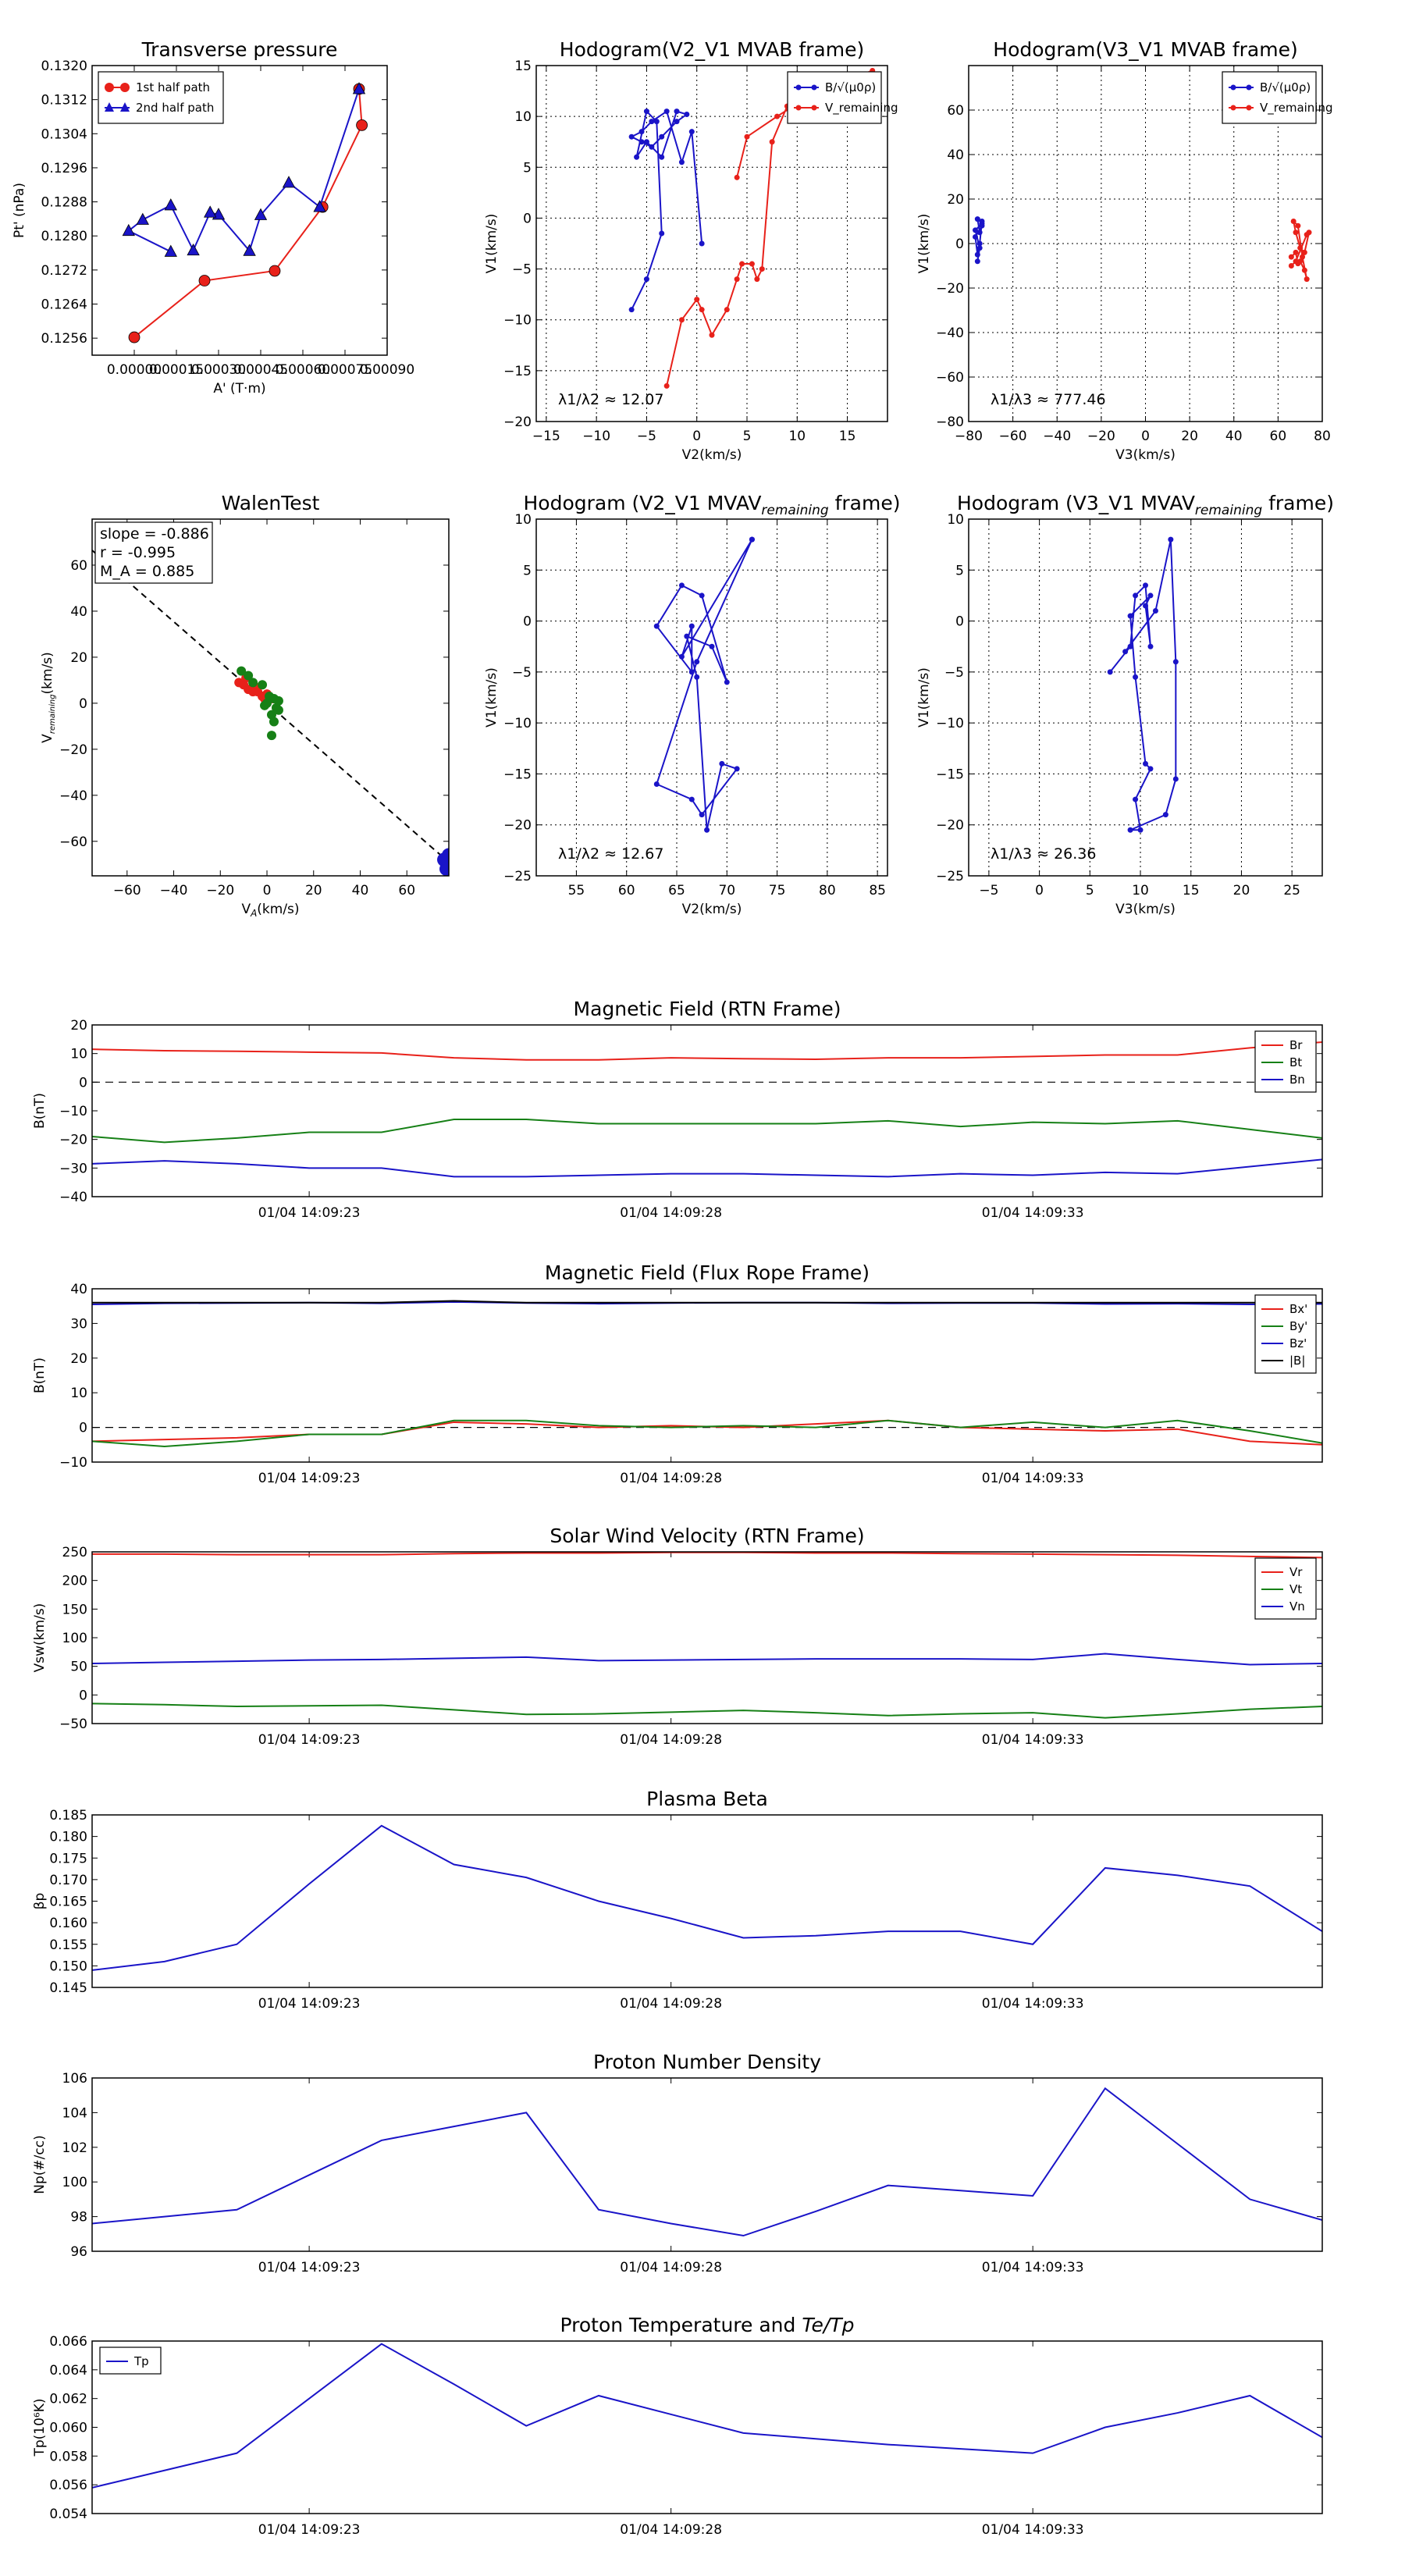 This screenshot has height=2576, width=1405. I want to click on x-axis-label: V2(km/s), so click(712, 455).